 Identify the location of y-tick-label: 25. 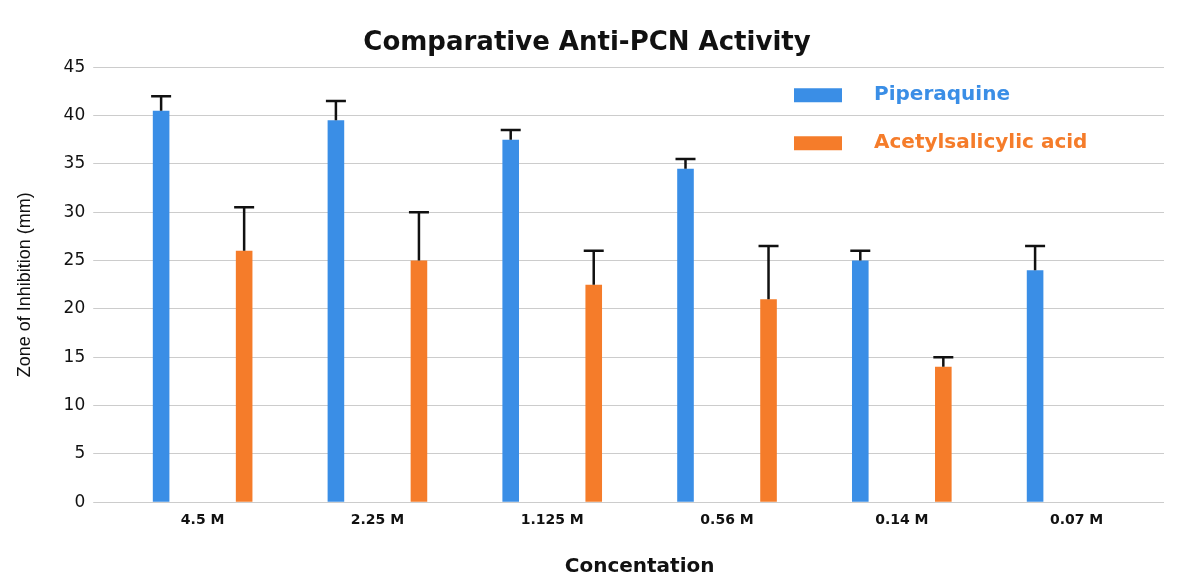
(74, 258).